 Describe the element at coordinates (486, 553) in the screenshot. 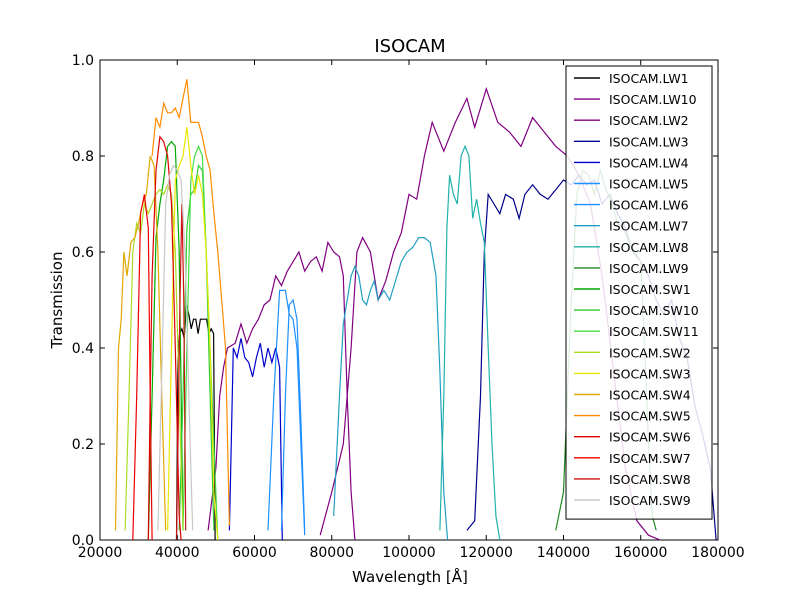

I see `x-tick-label: 120000` at that location.